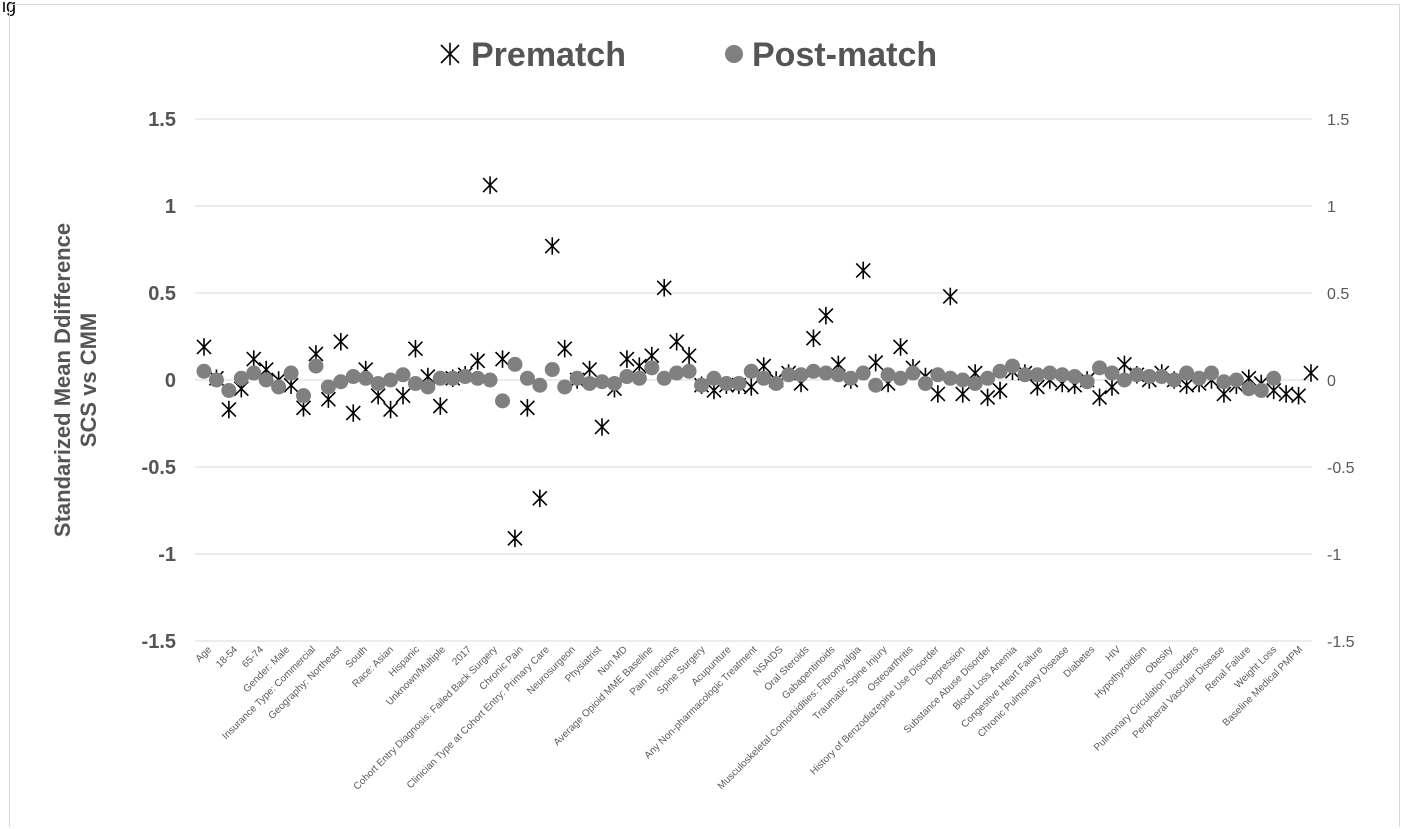 The width and height of the screenshot is (1401, 829). I want to click on legend: Prematch Post-match, so click(688, 55).